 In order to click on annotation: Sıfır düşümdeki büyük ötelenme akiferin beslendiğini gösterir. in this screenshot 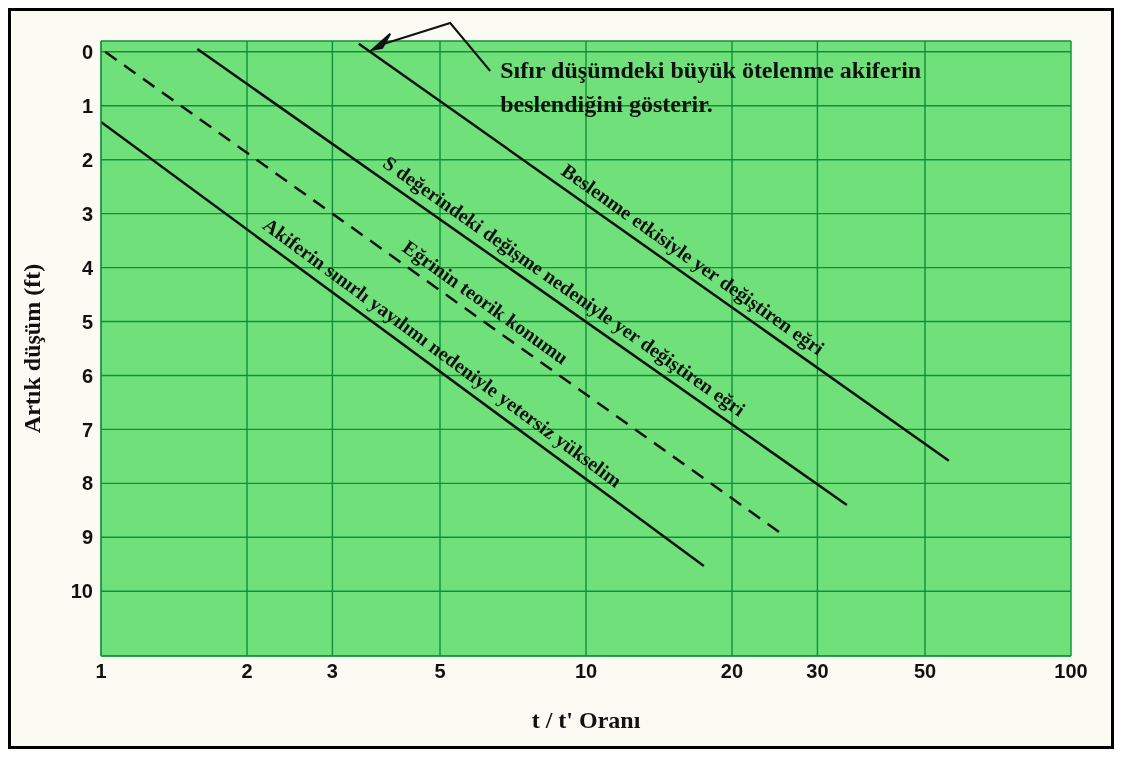, I will do `click(711, 87)`.